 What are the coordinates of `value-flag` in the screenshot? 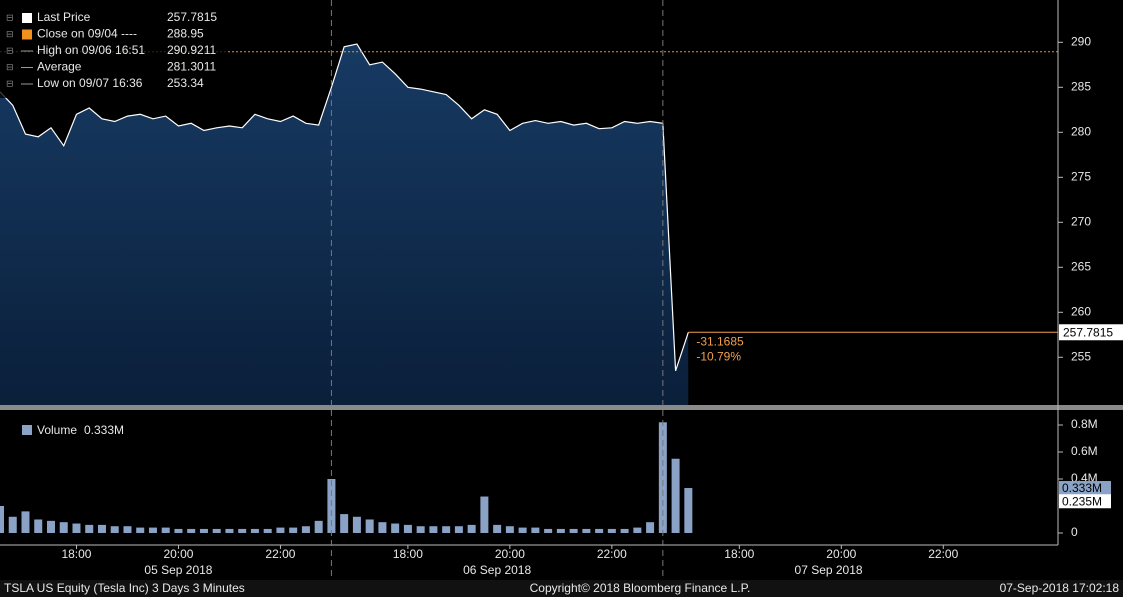 It's located at (1085, 501).